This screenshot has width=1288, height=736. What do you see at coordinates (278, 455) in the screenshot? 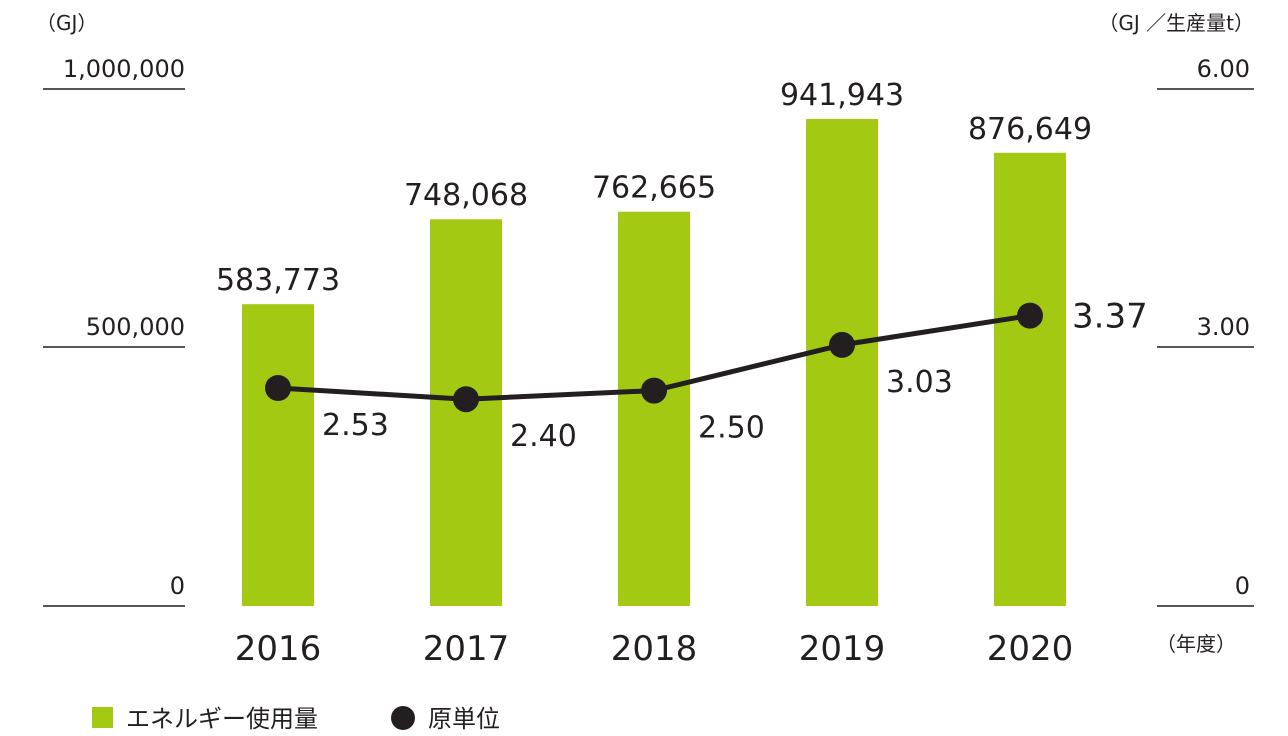
I see `bar-2016` at bounding box center [278, 455].